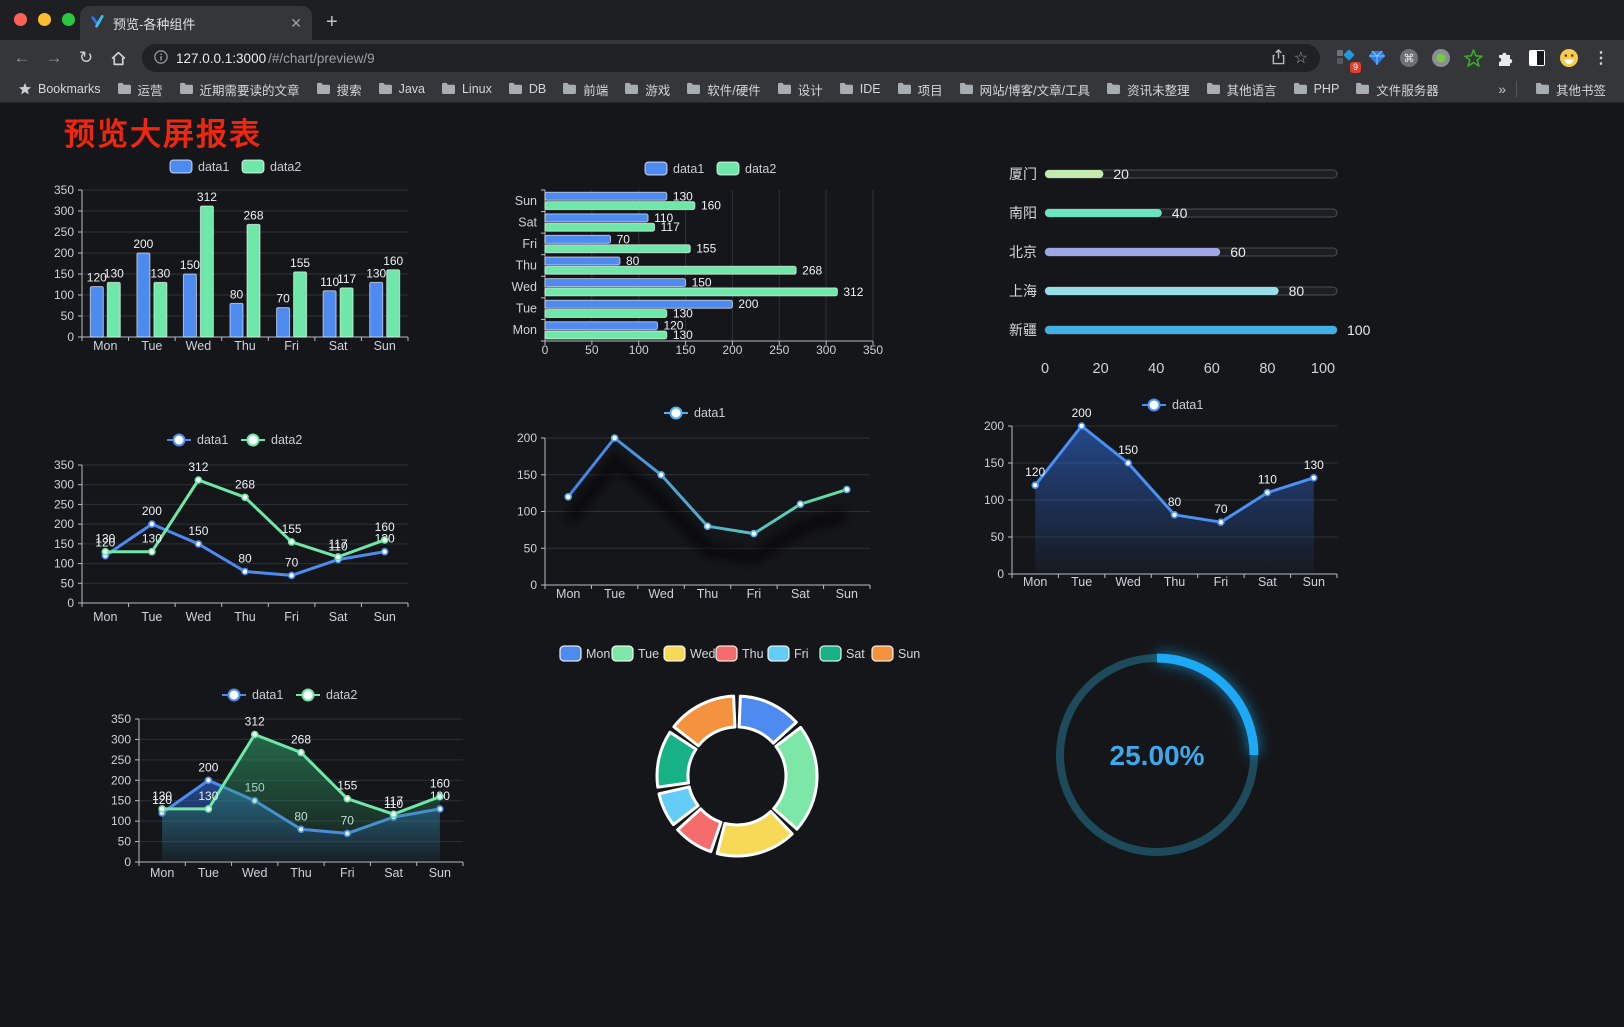 This screenshot has width=1624, height=1027. Describe the element at coordinates (196, 23) in the screenshot. I see `browser-tab: 预览-各种组件 ✕` at that location.